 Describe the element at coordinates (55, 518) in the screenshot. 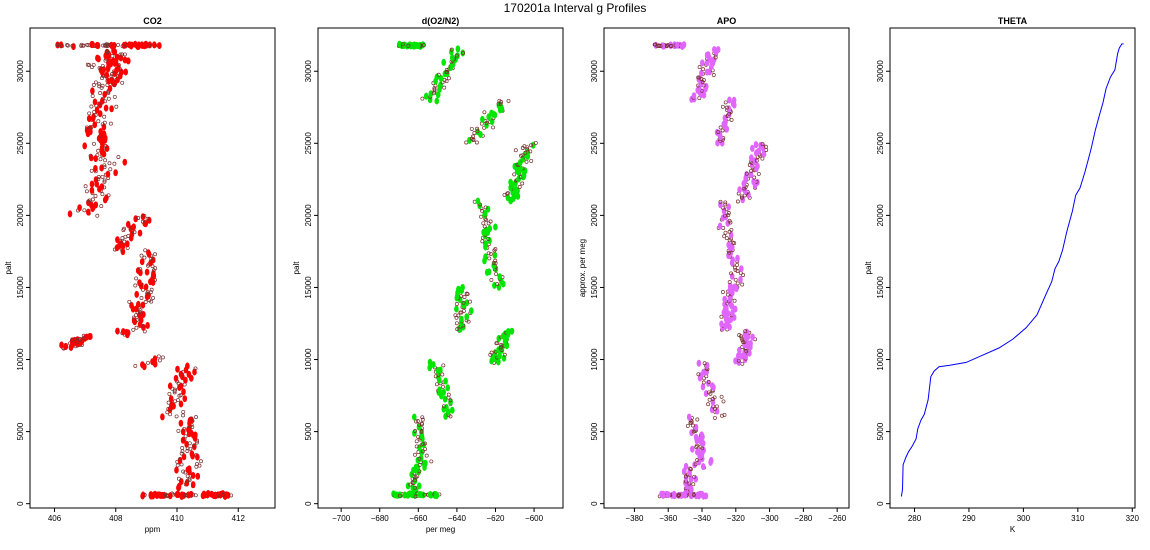

I see `x-tick-label: 406` at that location.